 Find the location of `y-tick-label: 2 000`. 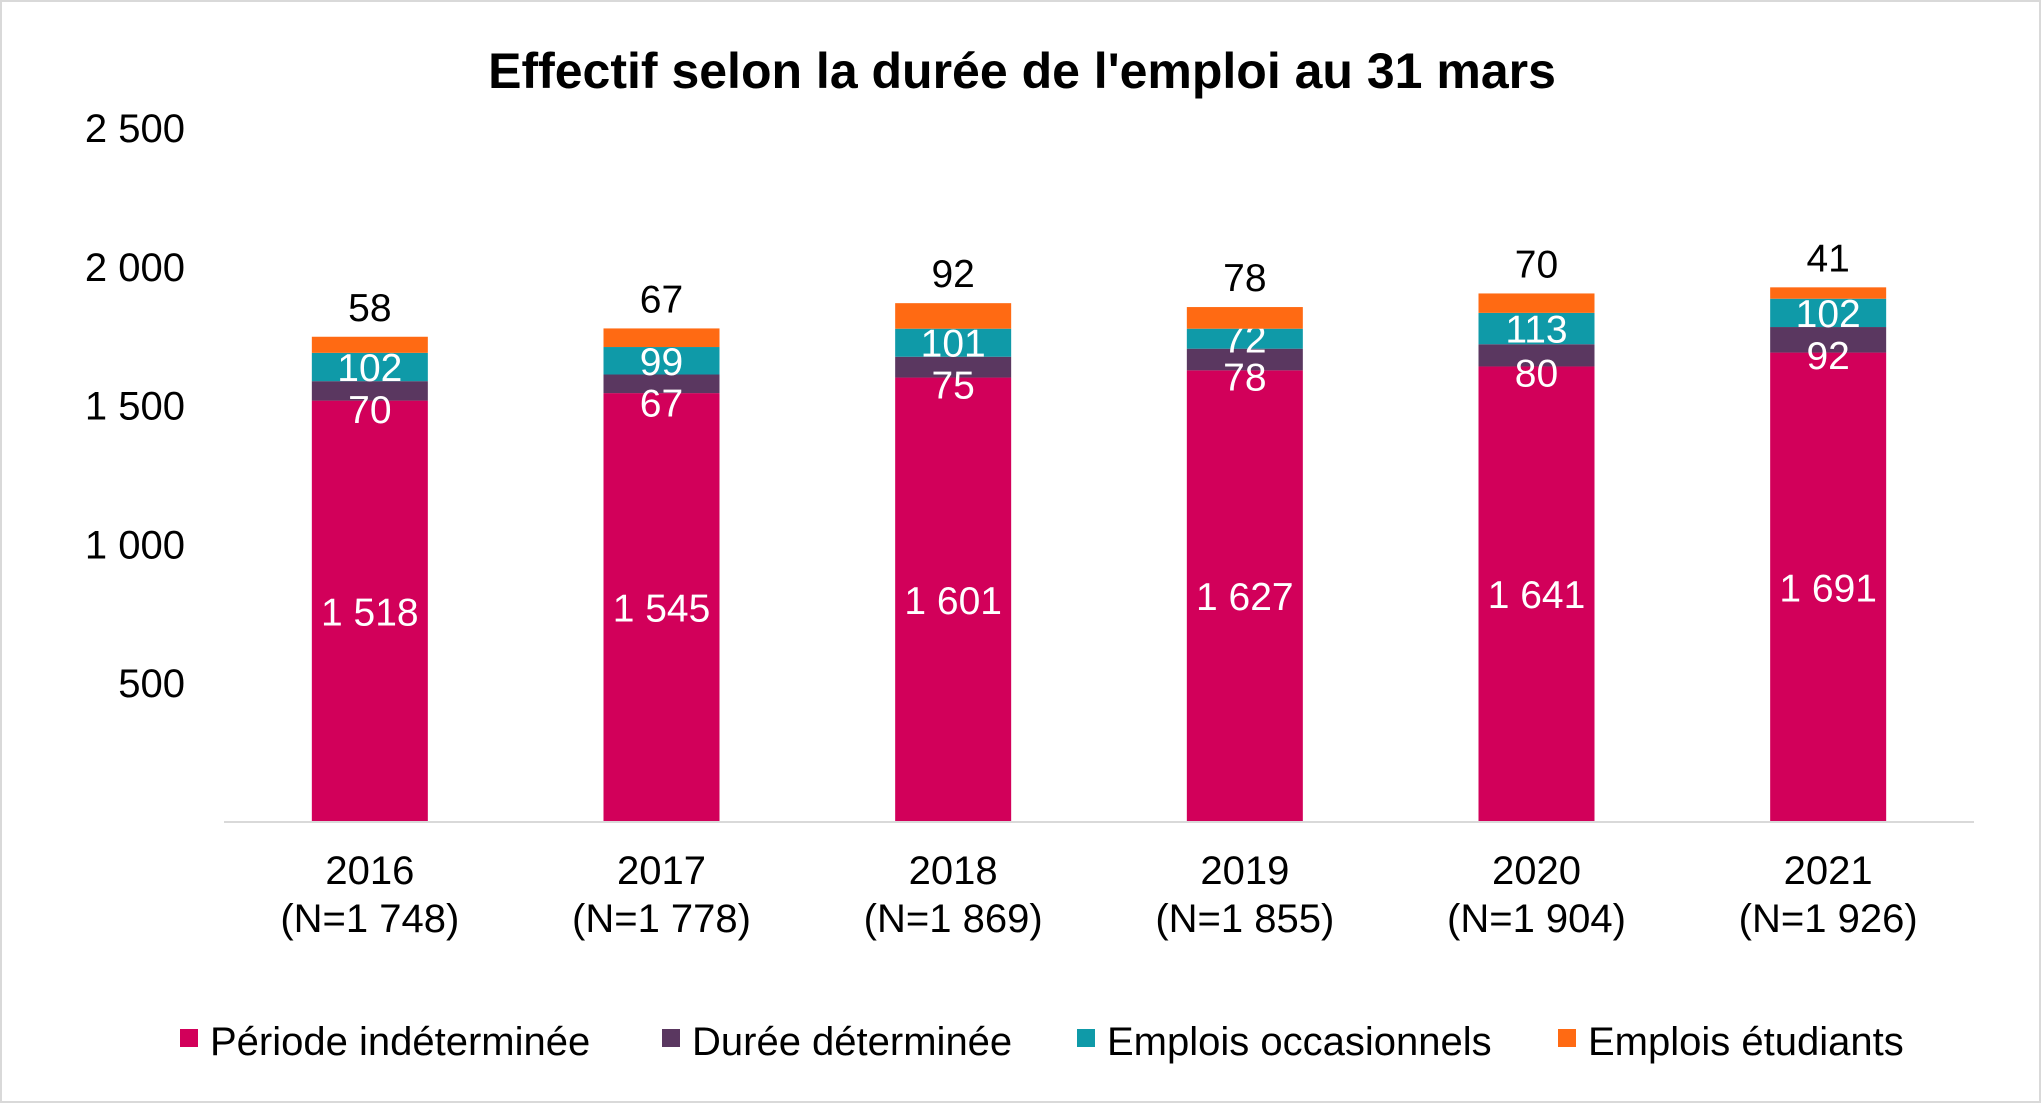

y-tick-label: 2 000 is located at coordinates (135, 268).